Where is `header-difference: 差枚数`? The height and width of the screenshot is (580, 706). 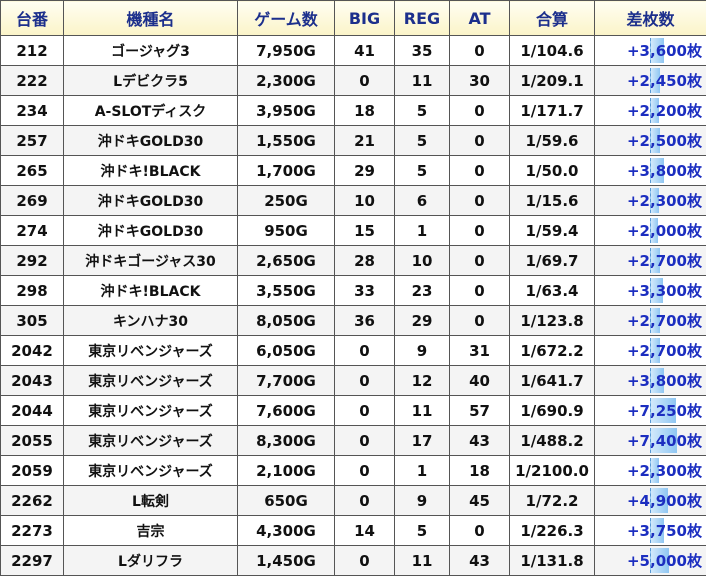 header-difference: 差枚数 is located at coordinates (650, 18).